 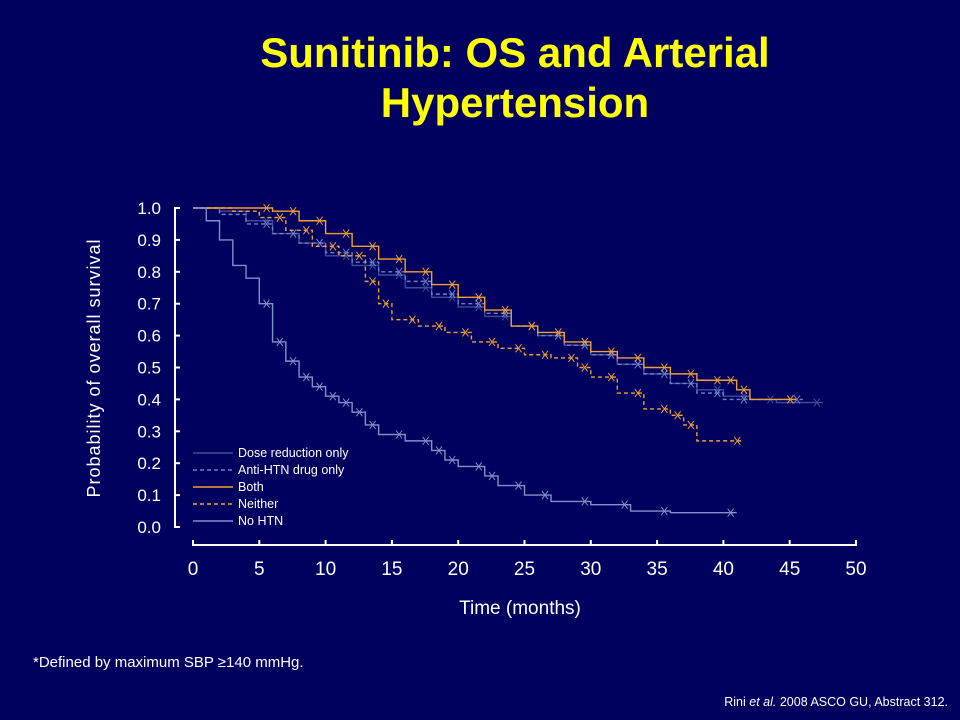 I want to click on y-tick-label: 0.4, so click(x=149, y=399).